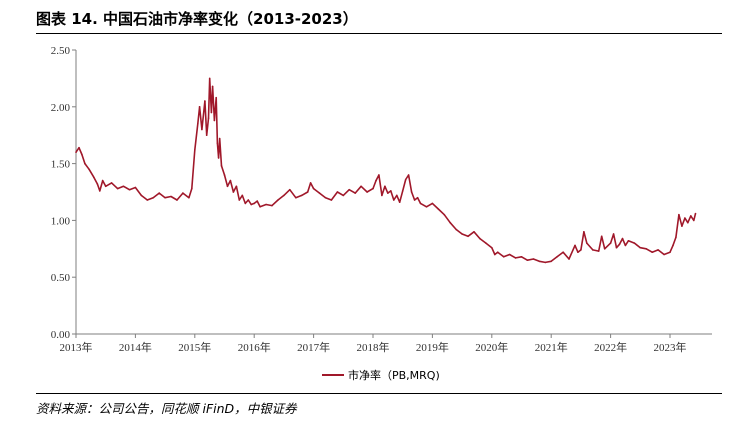 The width and height of the screenshot is (732, 423). Describe the element at coordinates (61, 108) in the screenshot. I see `y-tick-label: 2.00` at that location.